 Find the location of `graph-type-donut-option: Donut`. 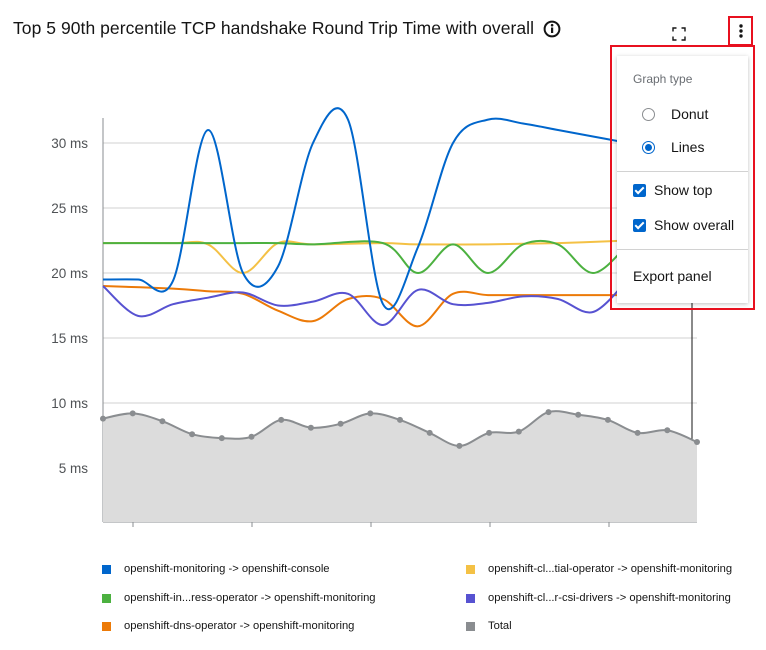

graph-type-donut-option: Donut is located at coordinates (675, 114).